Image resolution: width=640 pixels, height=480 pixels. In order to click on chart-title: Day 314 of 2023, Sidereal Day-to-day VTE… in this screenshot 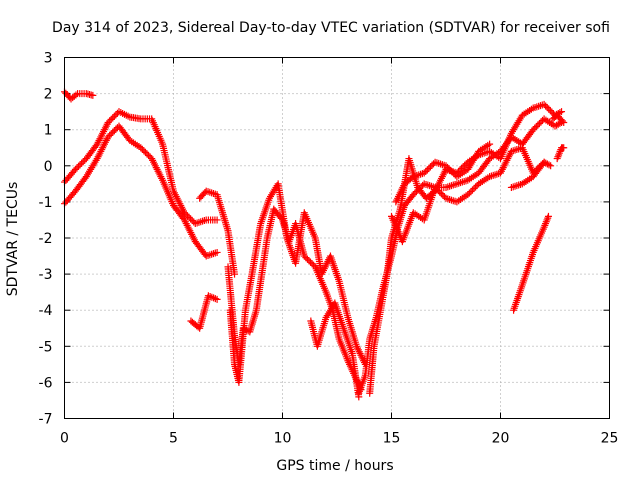, I will do `click(331, 28)`.